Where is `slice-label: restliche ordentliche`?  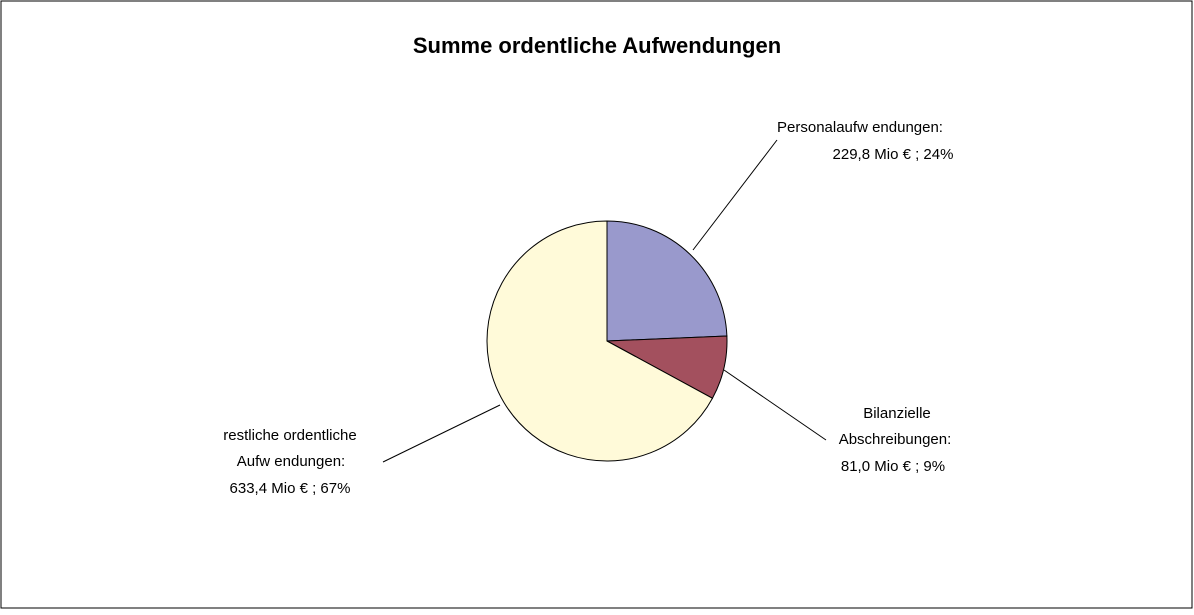 slice-label: restliche ordentliche is located at coordinates (289, 435).